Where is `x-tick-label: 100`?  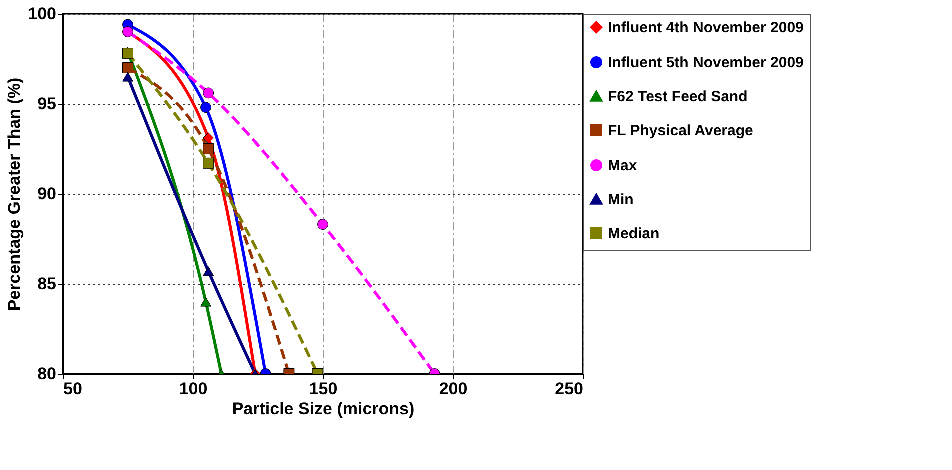 x-tick-label: 100 is located at coordinates (193, 389).